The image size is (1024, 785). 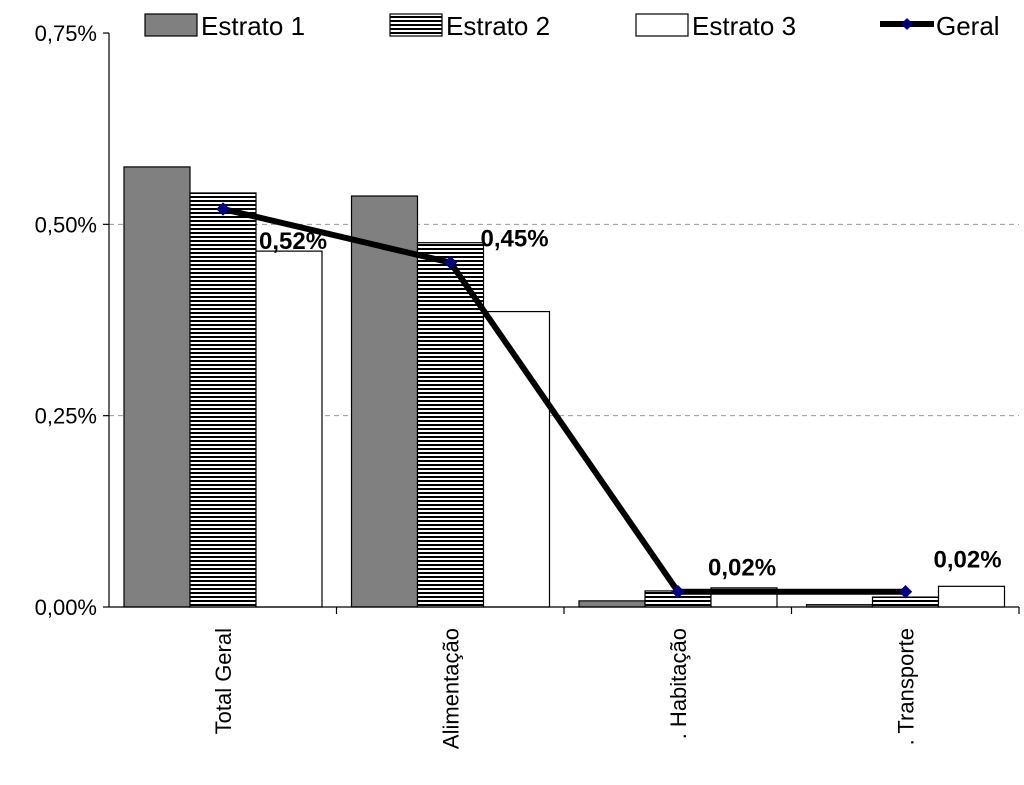 What do you see at coordinates (223, 681) in the screenshot?
I see `x-category-label: Total Geral` at bounding box center [223, 681].